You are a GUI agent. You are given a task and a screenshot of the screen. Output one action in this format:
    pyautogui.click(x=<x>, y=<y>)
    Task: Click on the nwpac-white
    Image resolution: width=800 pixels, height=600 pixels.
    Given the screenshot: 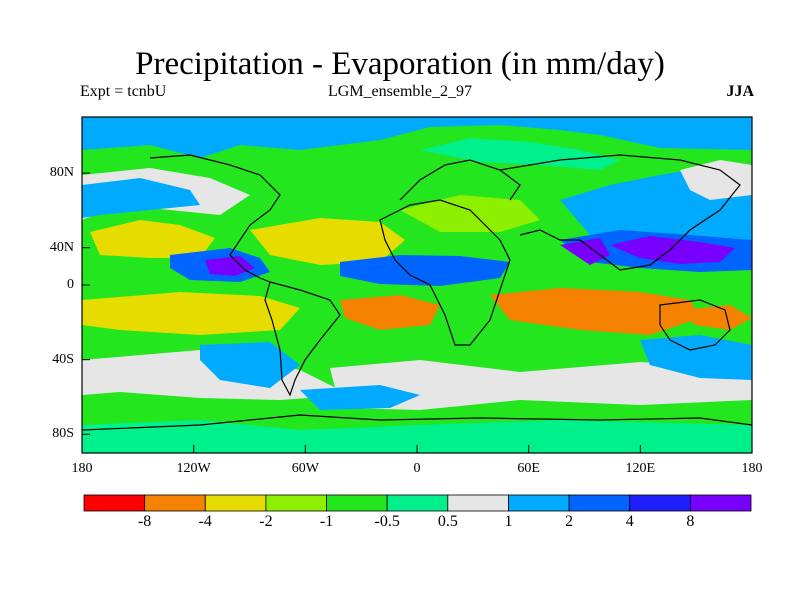 What is the action you would take?
    pyautogui.click(x=716, y=180)
    